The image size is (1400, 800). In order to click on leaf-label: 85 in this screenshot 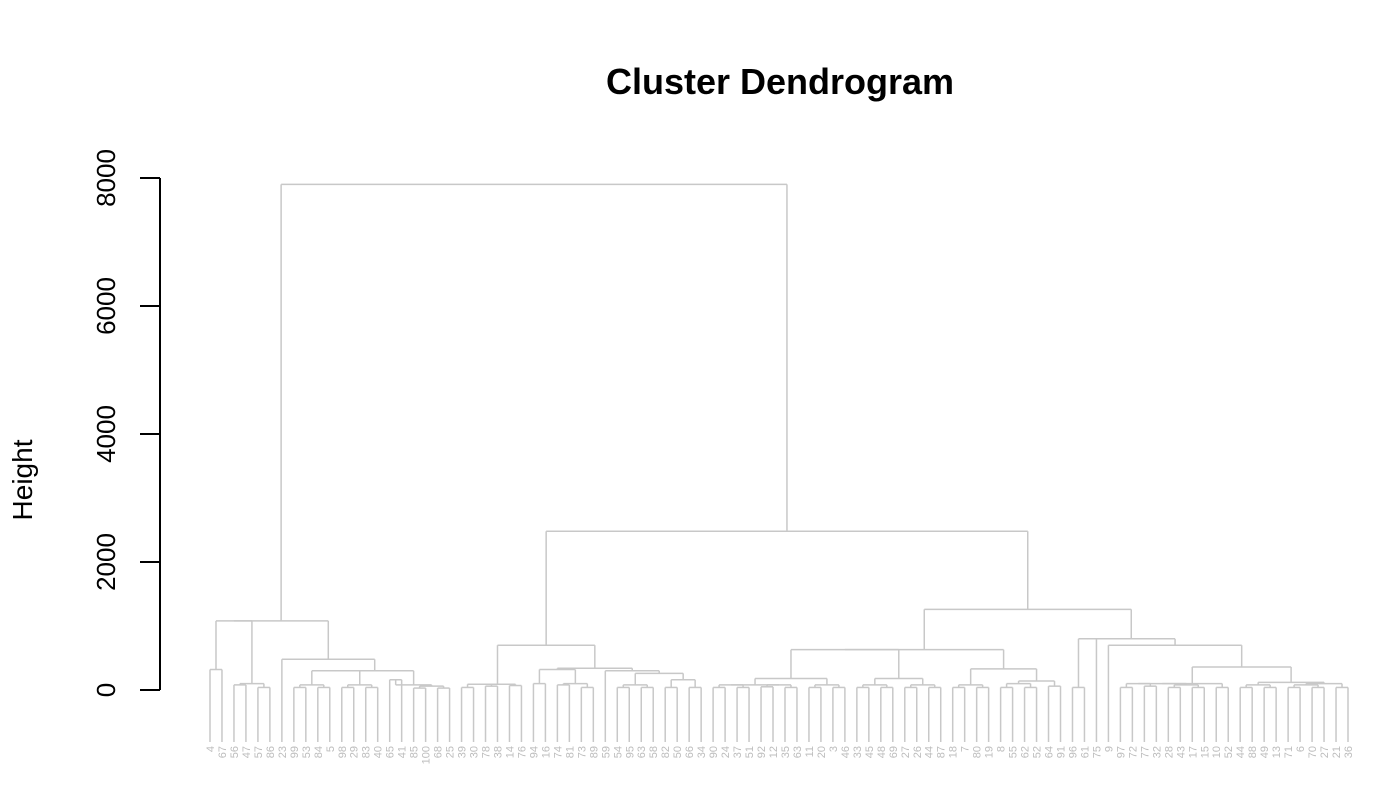, I will do `click(415, 752)`.